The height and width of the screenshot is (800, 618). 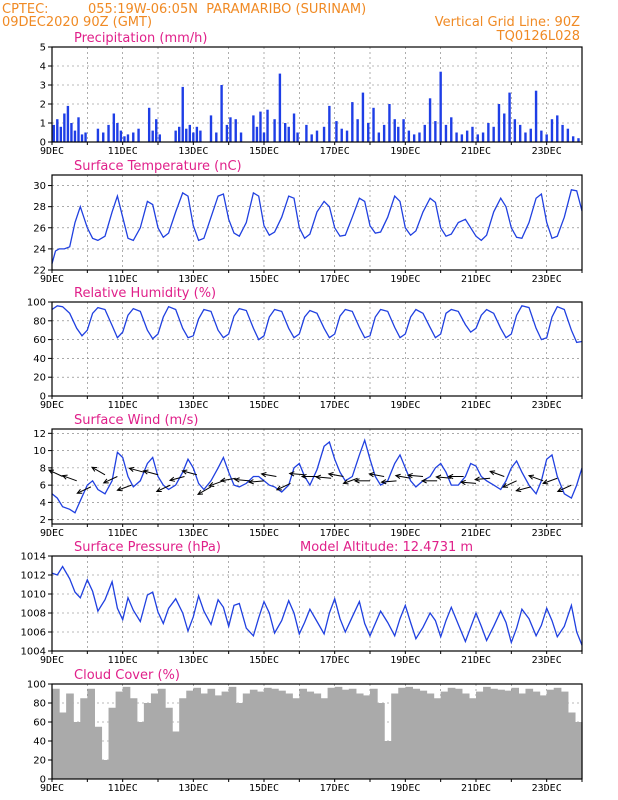 I want to click on cloud-xtick-label: 13DEC, so click(x=193, y=788).